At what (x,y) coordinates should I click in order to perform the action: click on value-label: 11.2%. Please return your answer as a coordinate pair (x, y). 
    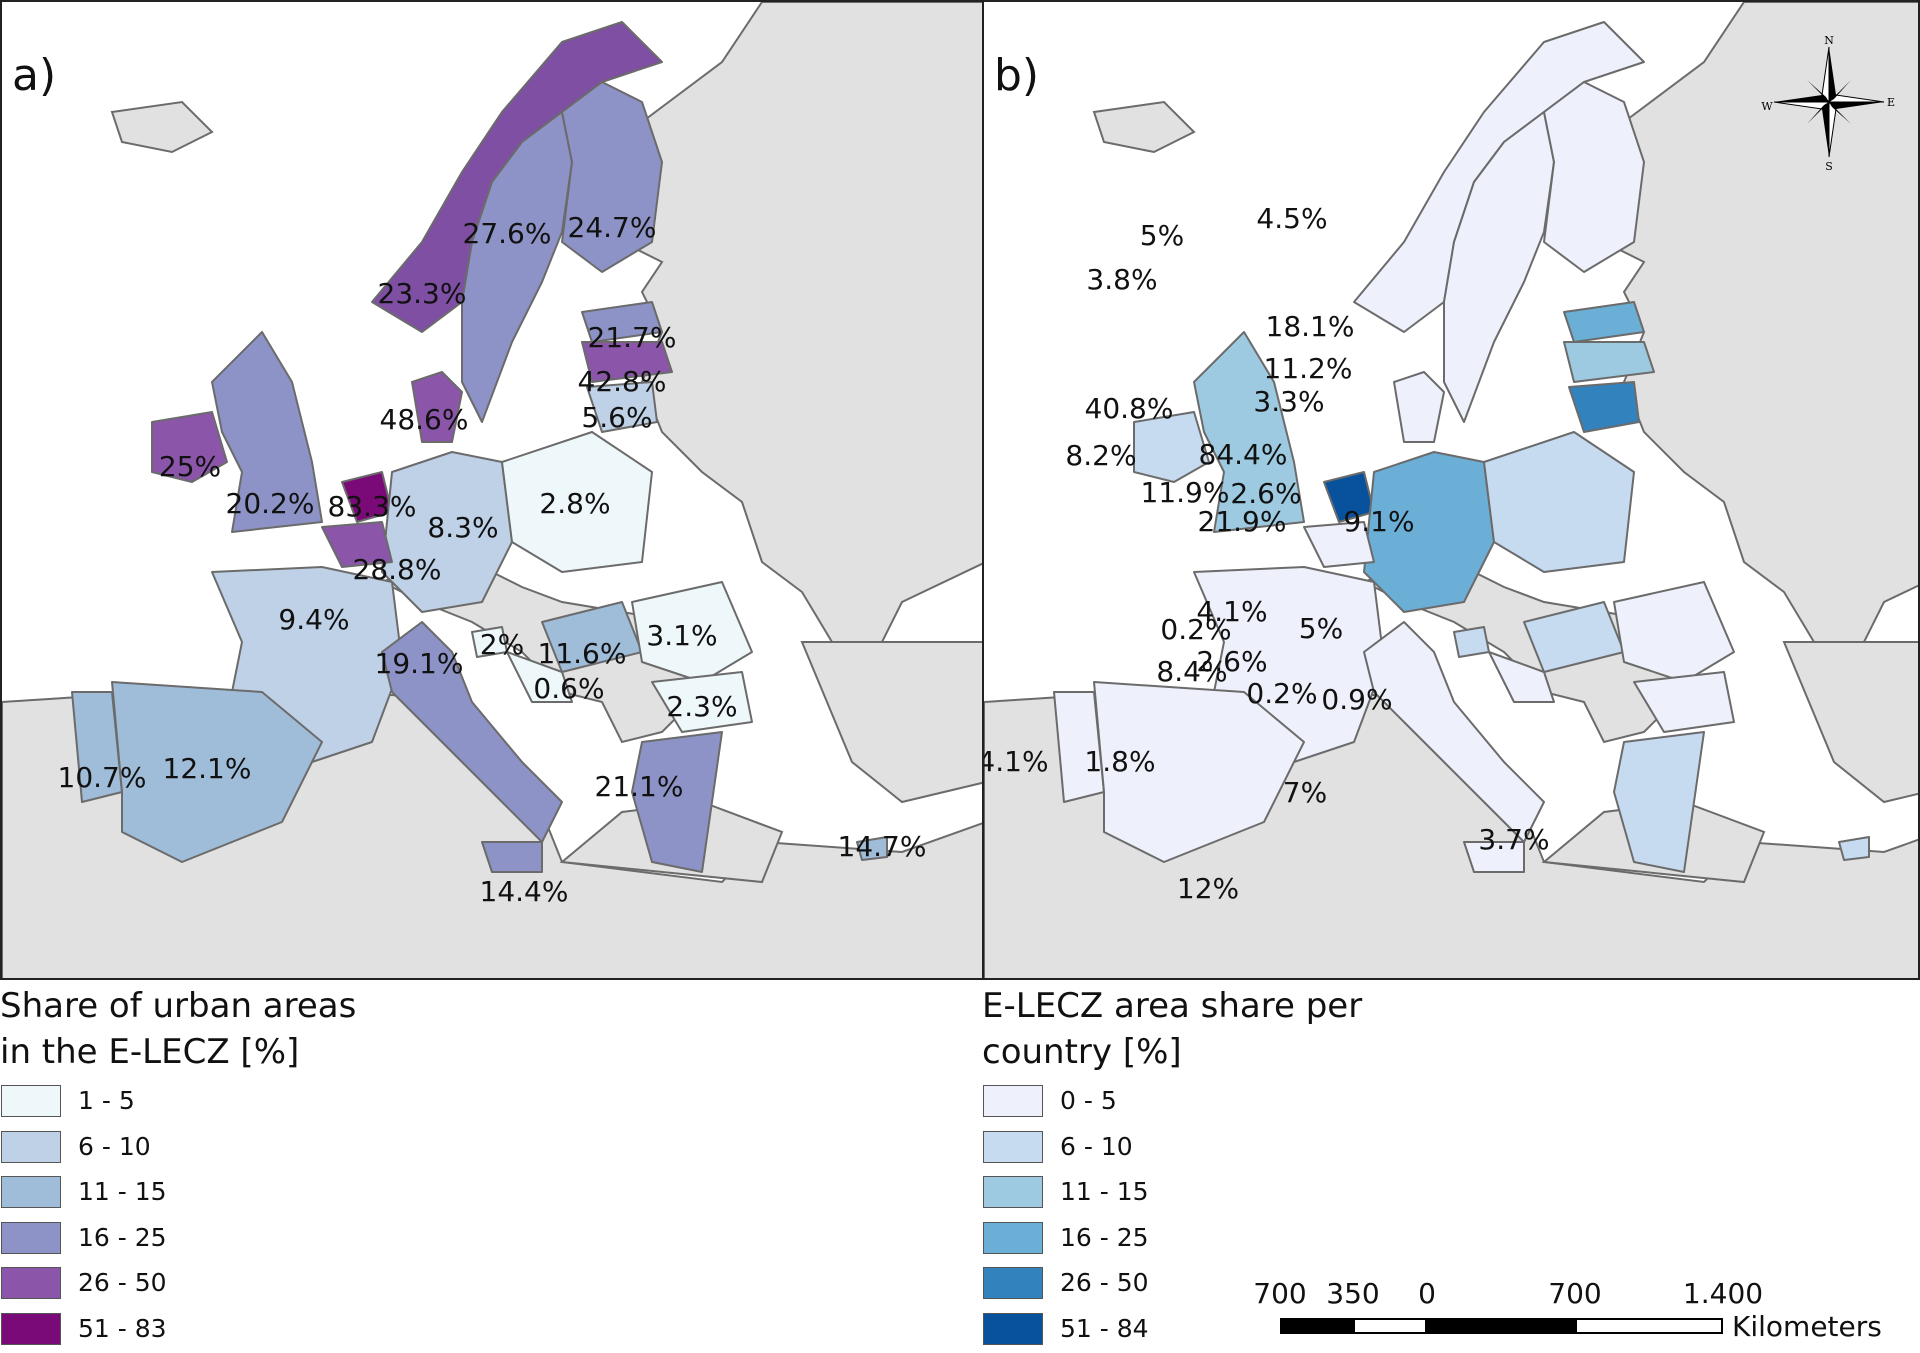
    Looking at the image, I should click on (1308, 368).